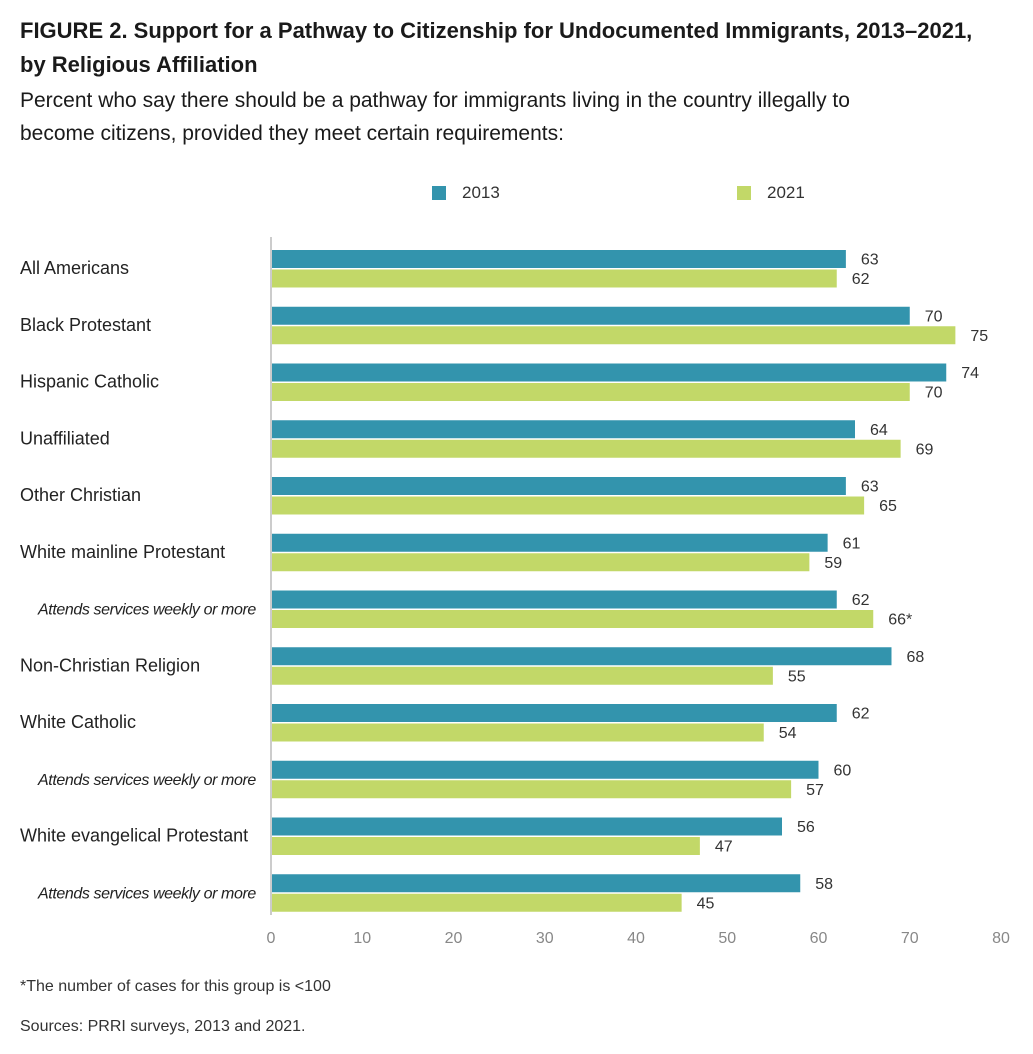  I want to click on category-label: White evangelical Protestant, so click(134, 836).